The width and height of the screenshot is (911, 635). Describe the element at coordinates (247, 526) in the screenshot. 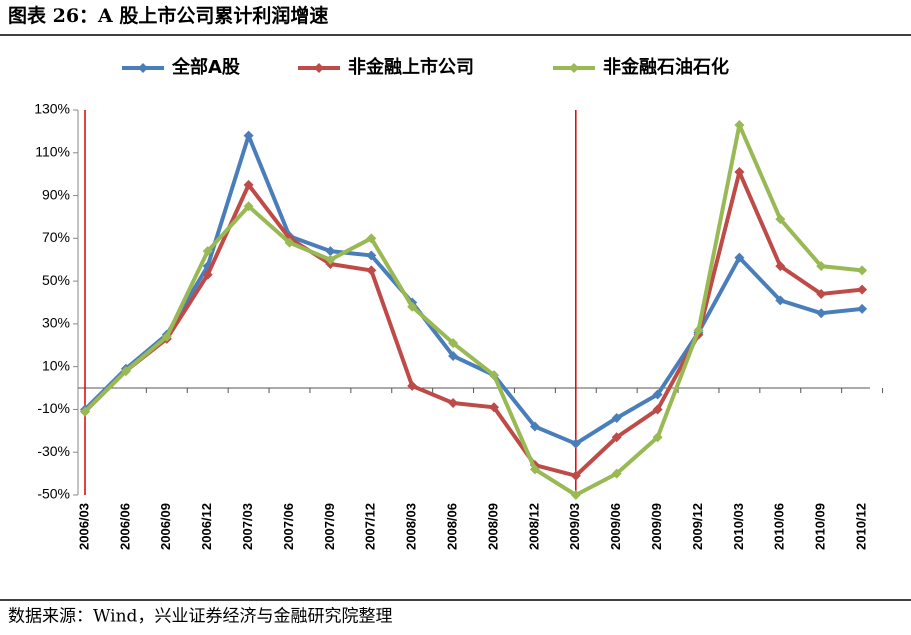

I see `x-tick-label: 2007/03` at that location.